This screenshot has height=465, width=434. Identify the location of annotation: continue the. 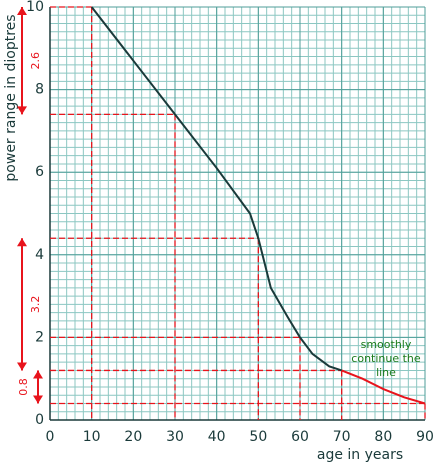
(386, 358).